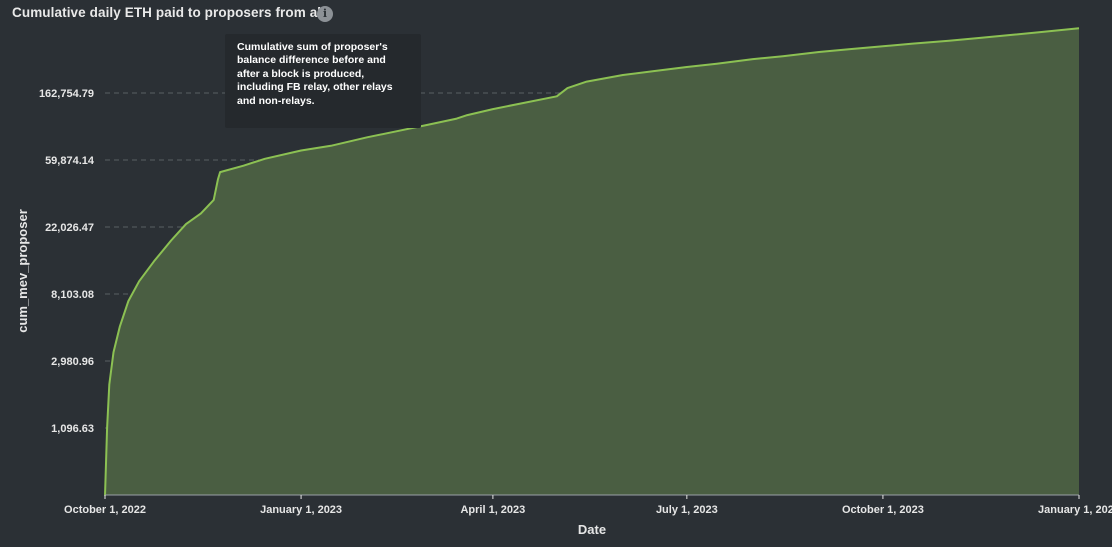  I want to click on y-tick-label: 1,096.63, so click(72, 429).